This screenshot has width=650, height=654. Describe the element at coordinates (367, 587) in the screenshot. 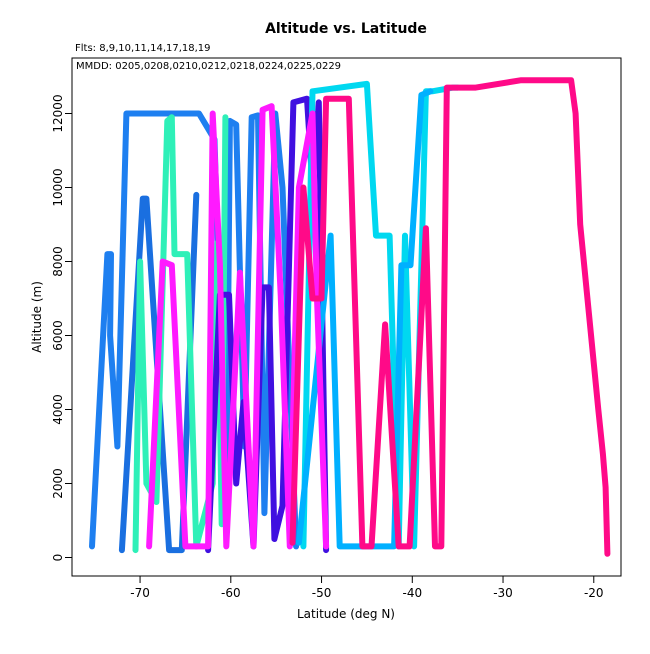

I see `x-axis: -70 -60 -50 -40 -30 -20` at that location.